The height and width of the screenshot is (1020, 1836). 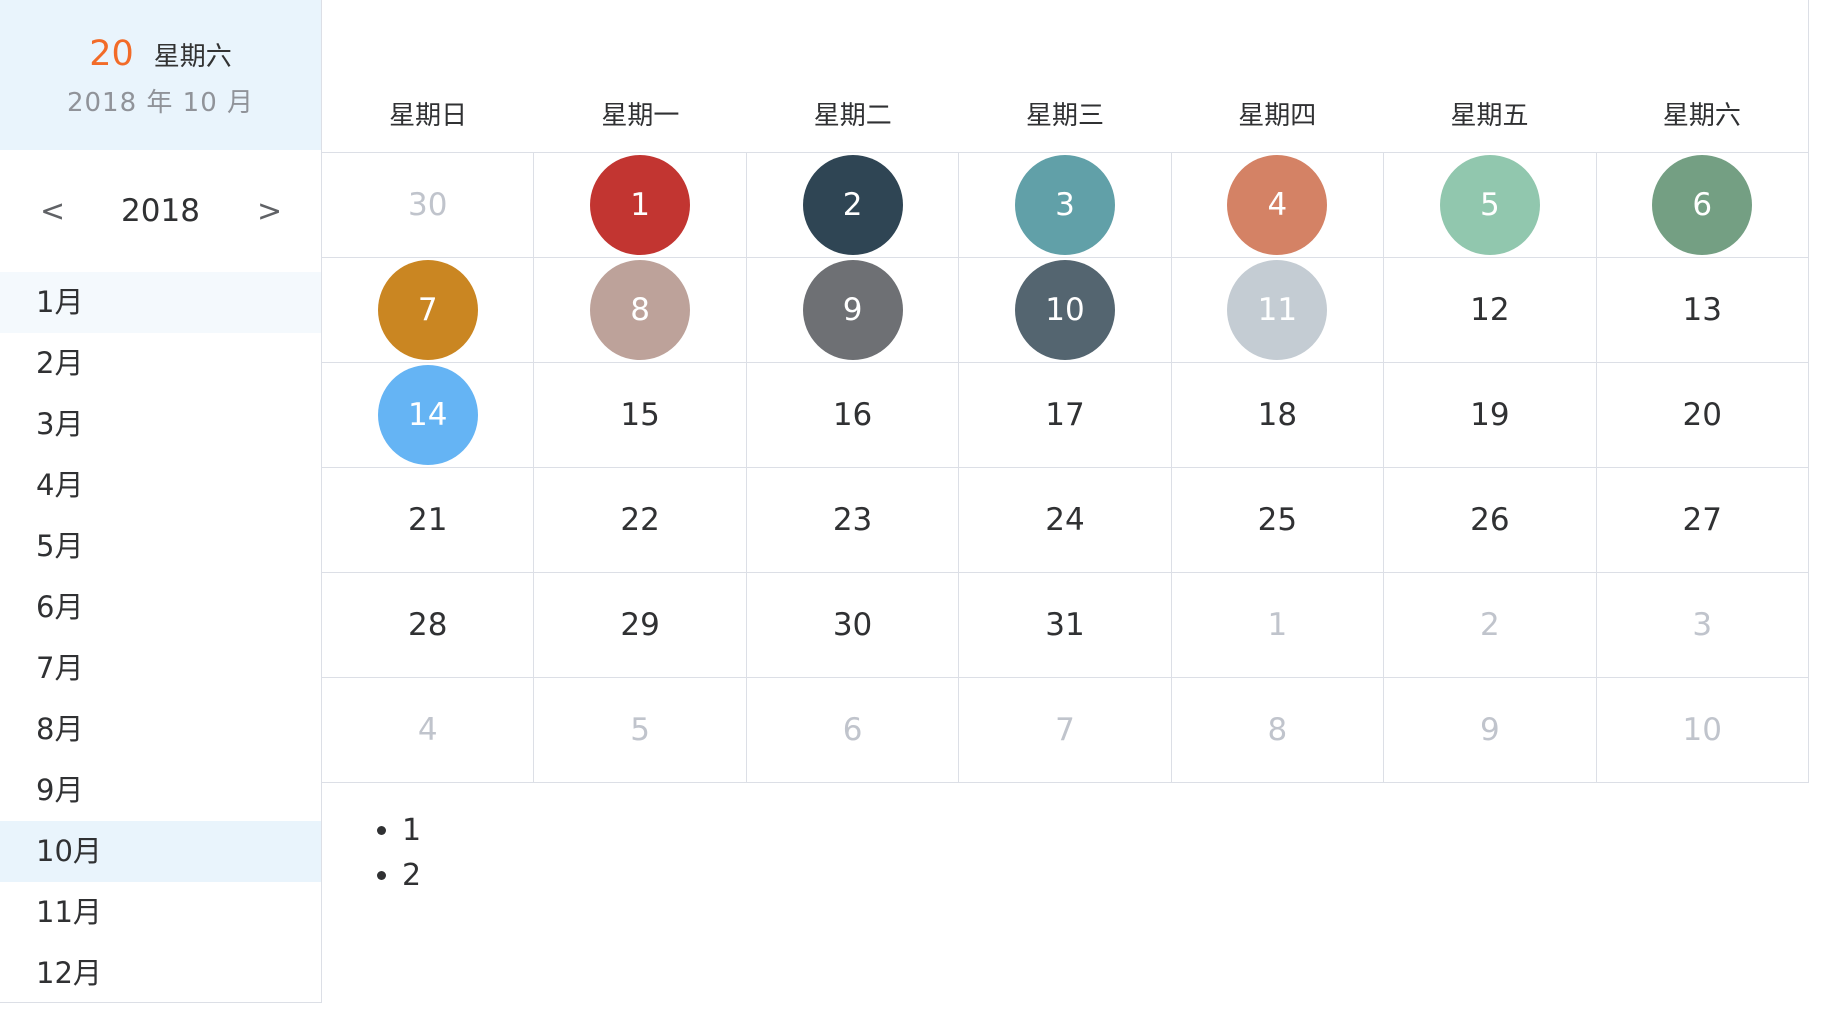 I want to click on day-number: 17, so click(x=1065, y=415).